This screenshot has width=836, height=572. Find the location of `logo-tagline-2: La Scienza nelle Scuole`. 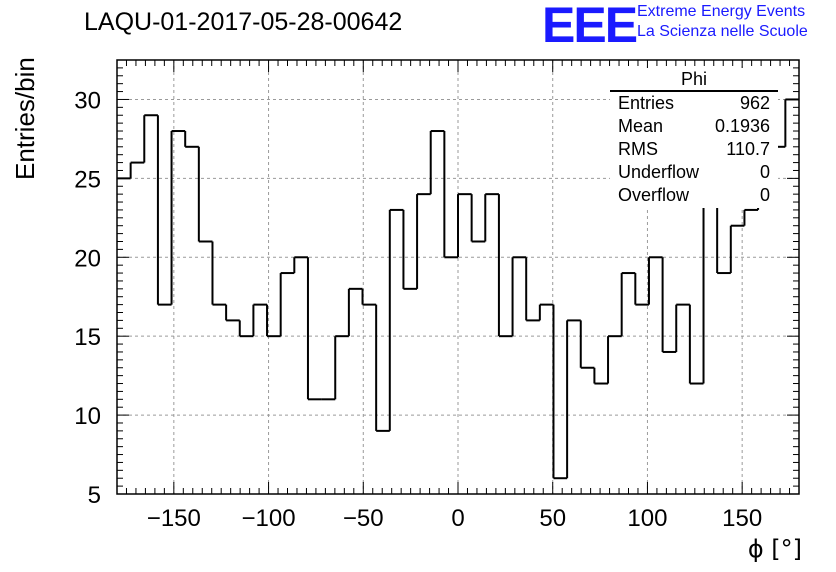

logo-tagline-2: La Scienza nelle Scuole is located at coordinates (722, 31).